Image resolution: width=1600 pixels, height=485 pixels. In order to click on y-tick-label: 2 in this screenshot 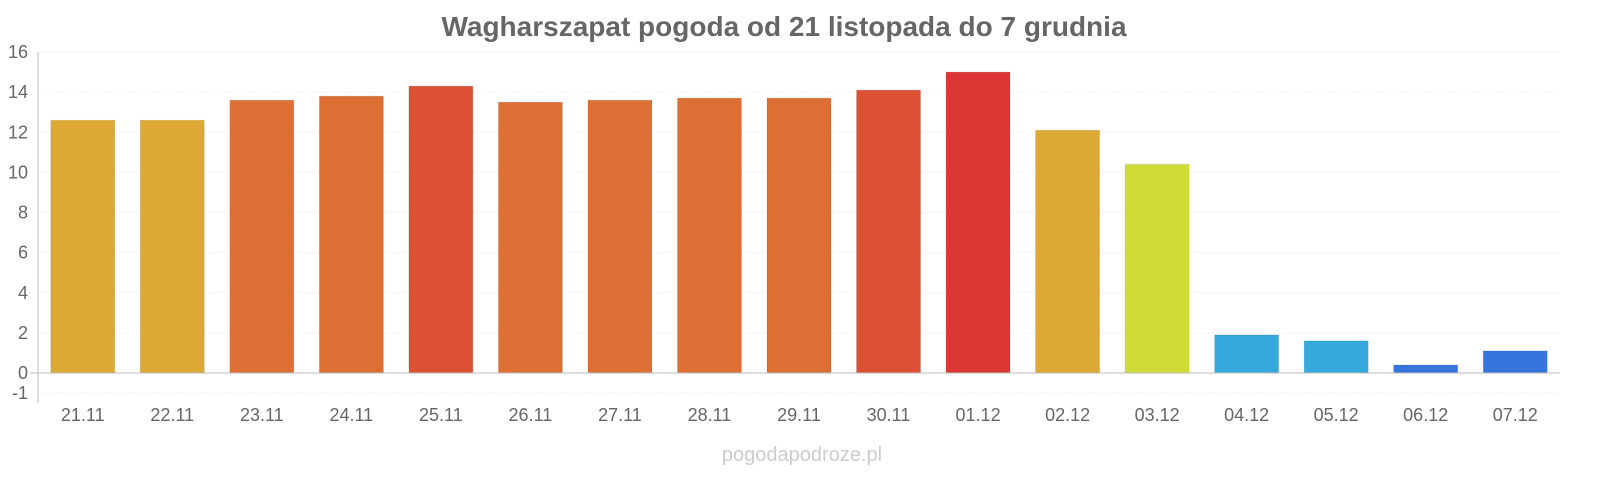, I will do `click(23, 333)`.